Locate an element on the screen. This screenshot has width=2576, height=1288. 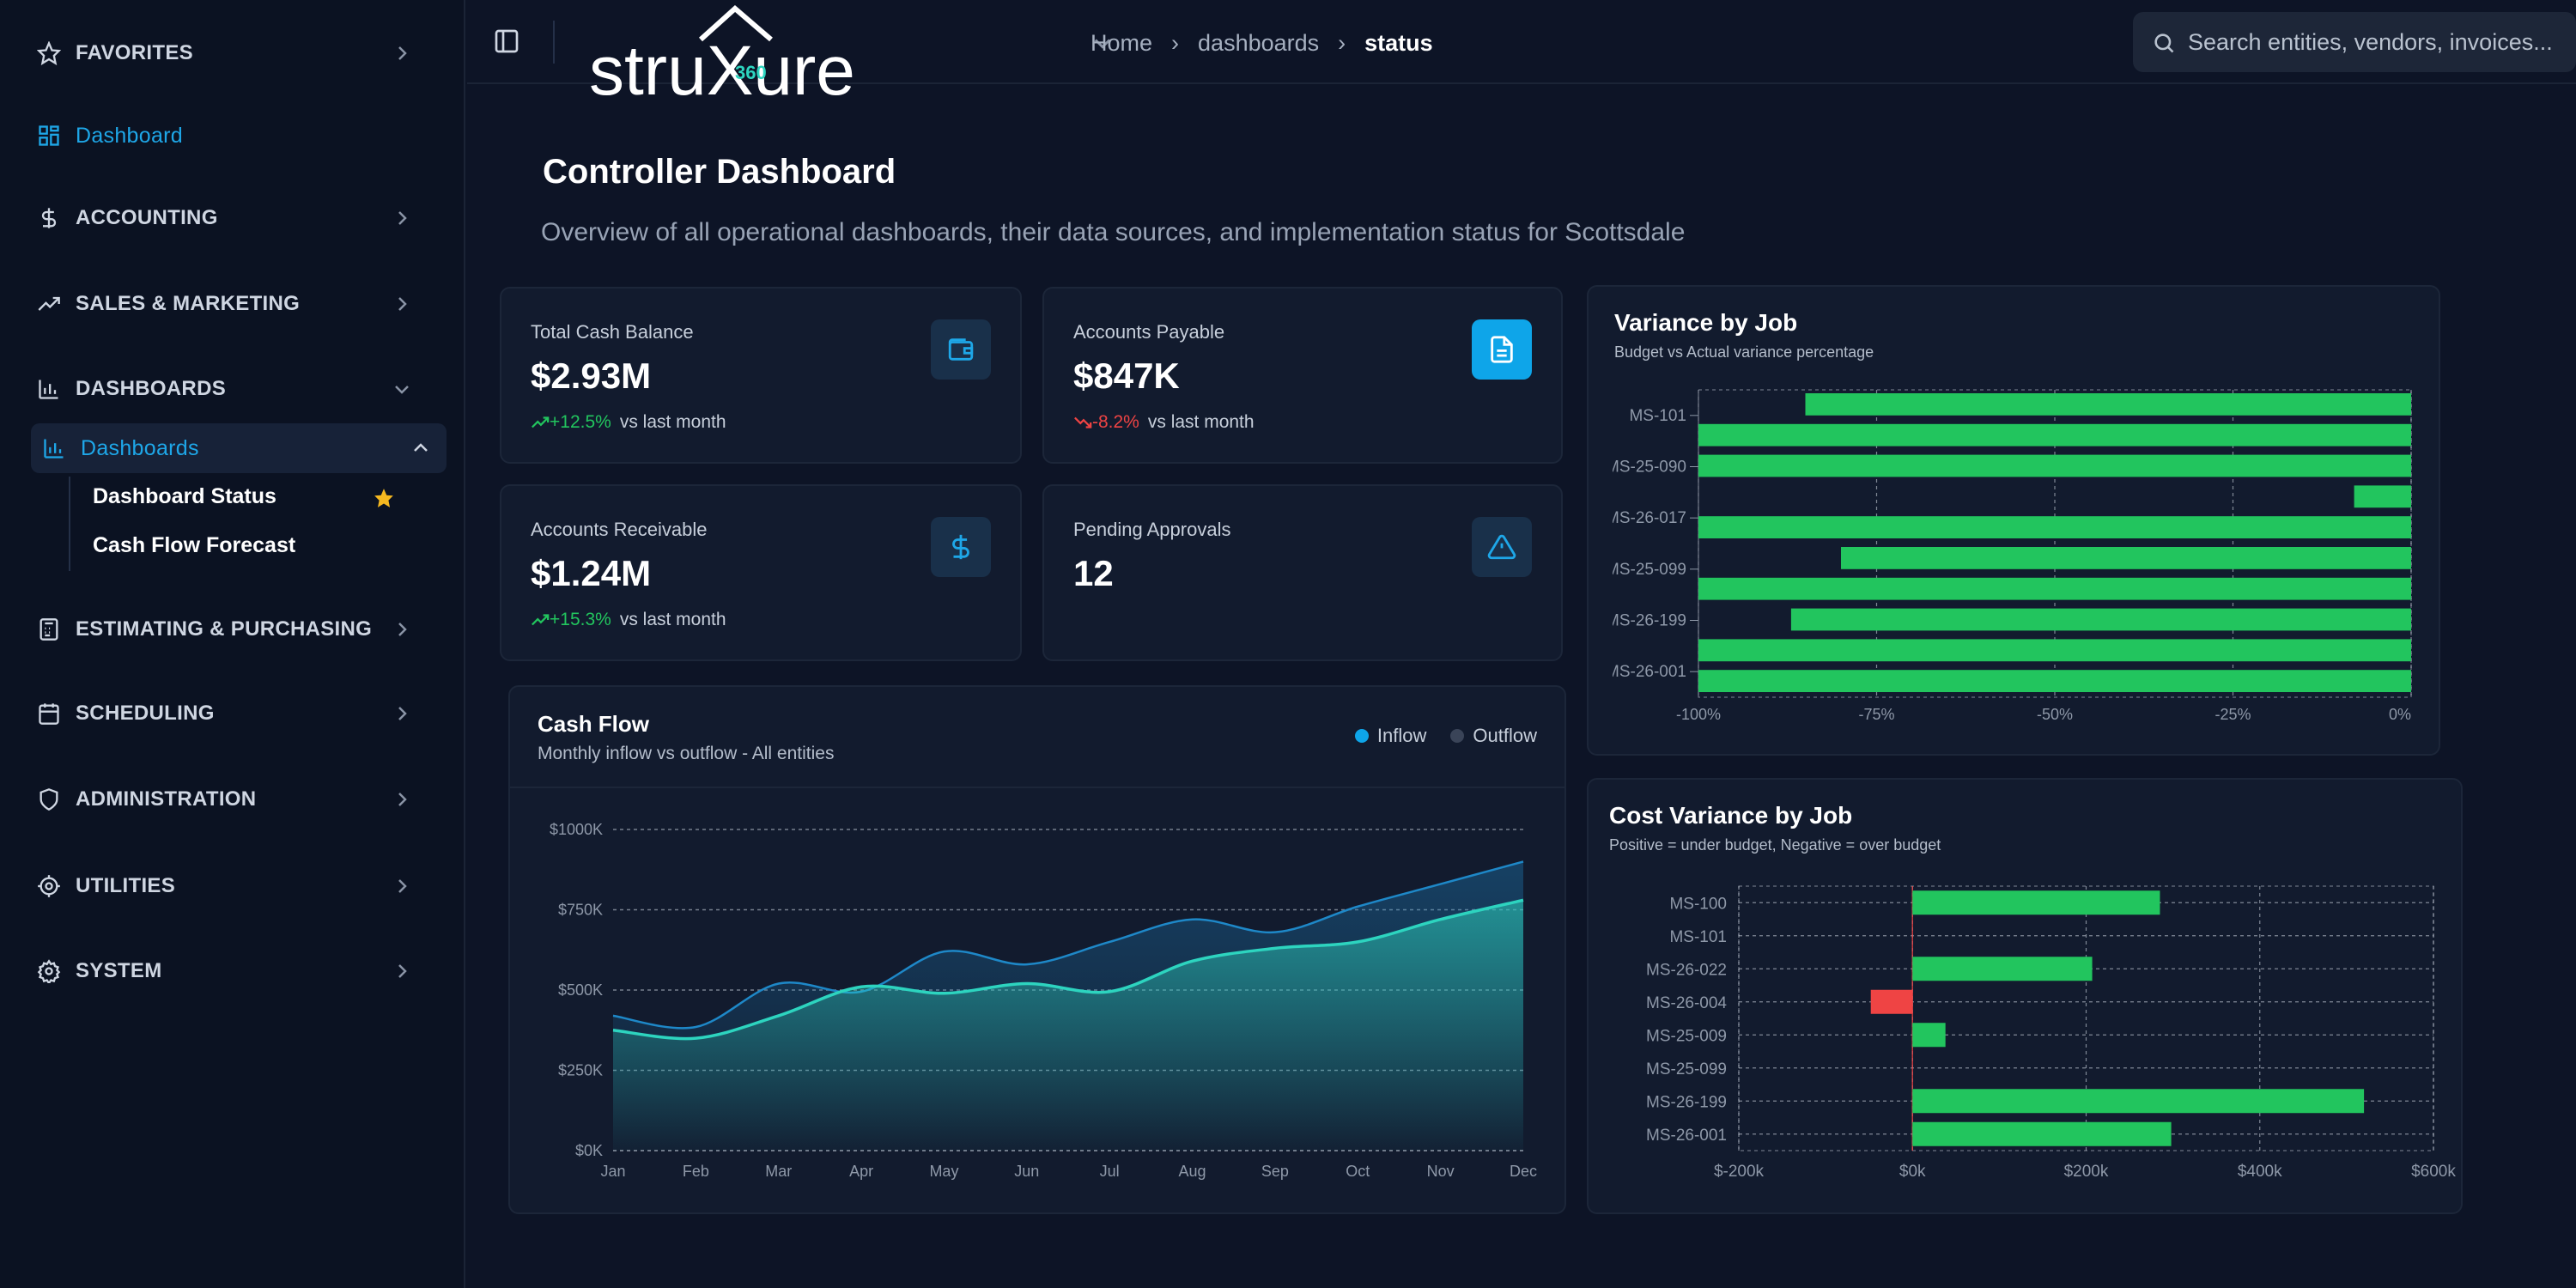
sidebar-label: ADMINISTRATION is located at coordinates (166, 799).